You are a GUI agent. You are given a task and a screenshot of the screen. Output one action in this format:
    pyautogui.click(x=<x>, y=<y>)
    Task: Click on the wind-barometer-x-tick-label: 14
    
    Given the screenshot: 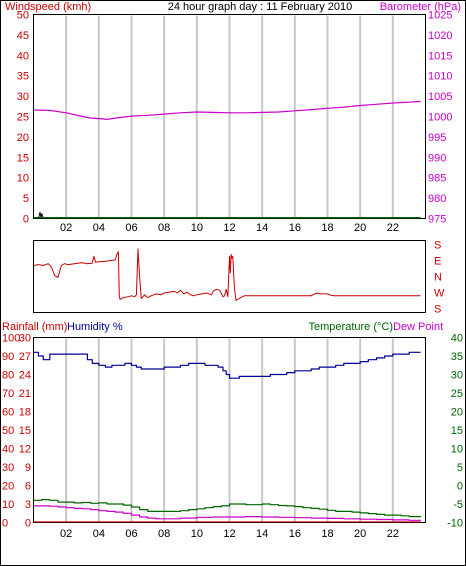 What is the action you would take?
    pyautogui.click(x=262, y=228)
    